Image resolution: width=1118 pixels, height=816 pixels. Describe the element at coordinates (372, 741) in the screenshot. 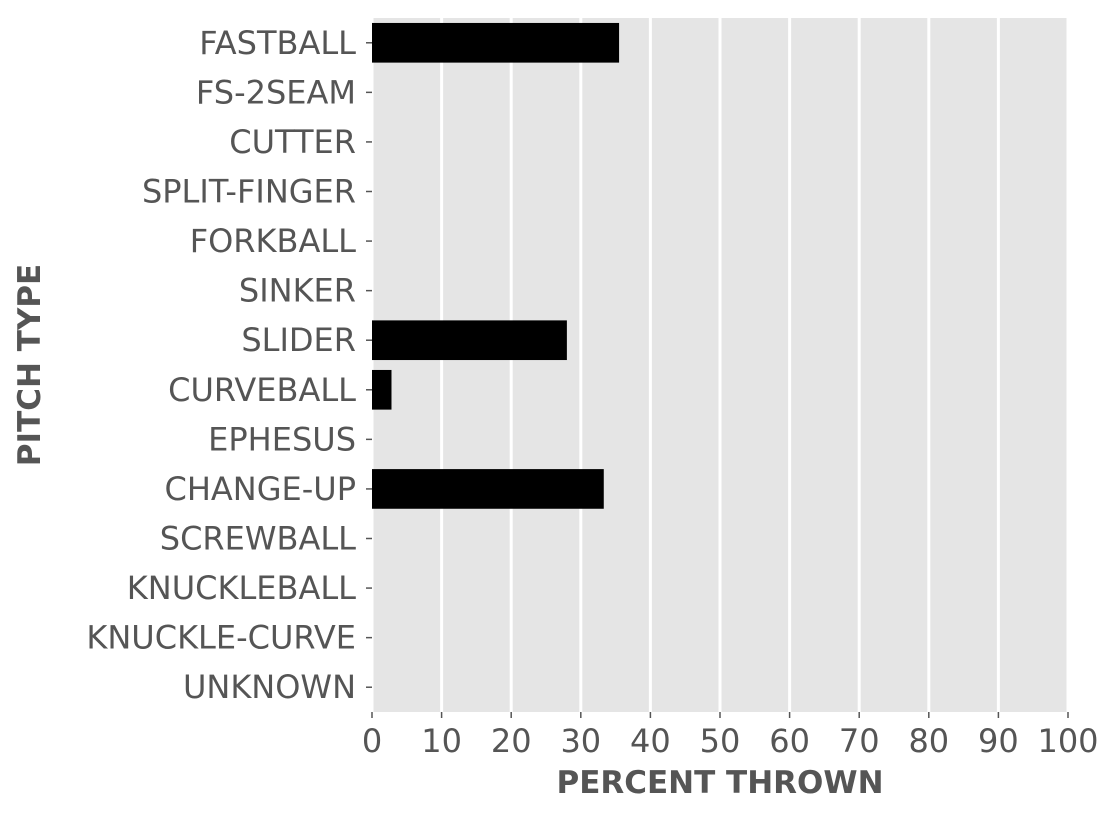

I see `x-tick-label: 0` at that location.